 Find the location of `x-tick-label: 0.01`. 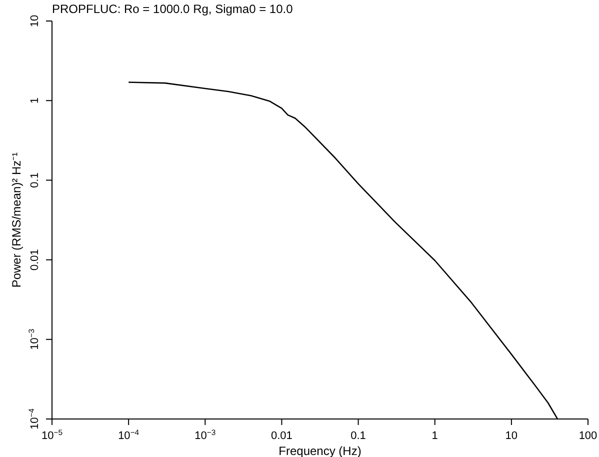

x-tick-label: 0.01 is located at coordinates (281, 436).